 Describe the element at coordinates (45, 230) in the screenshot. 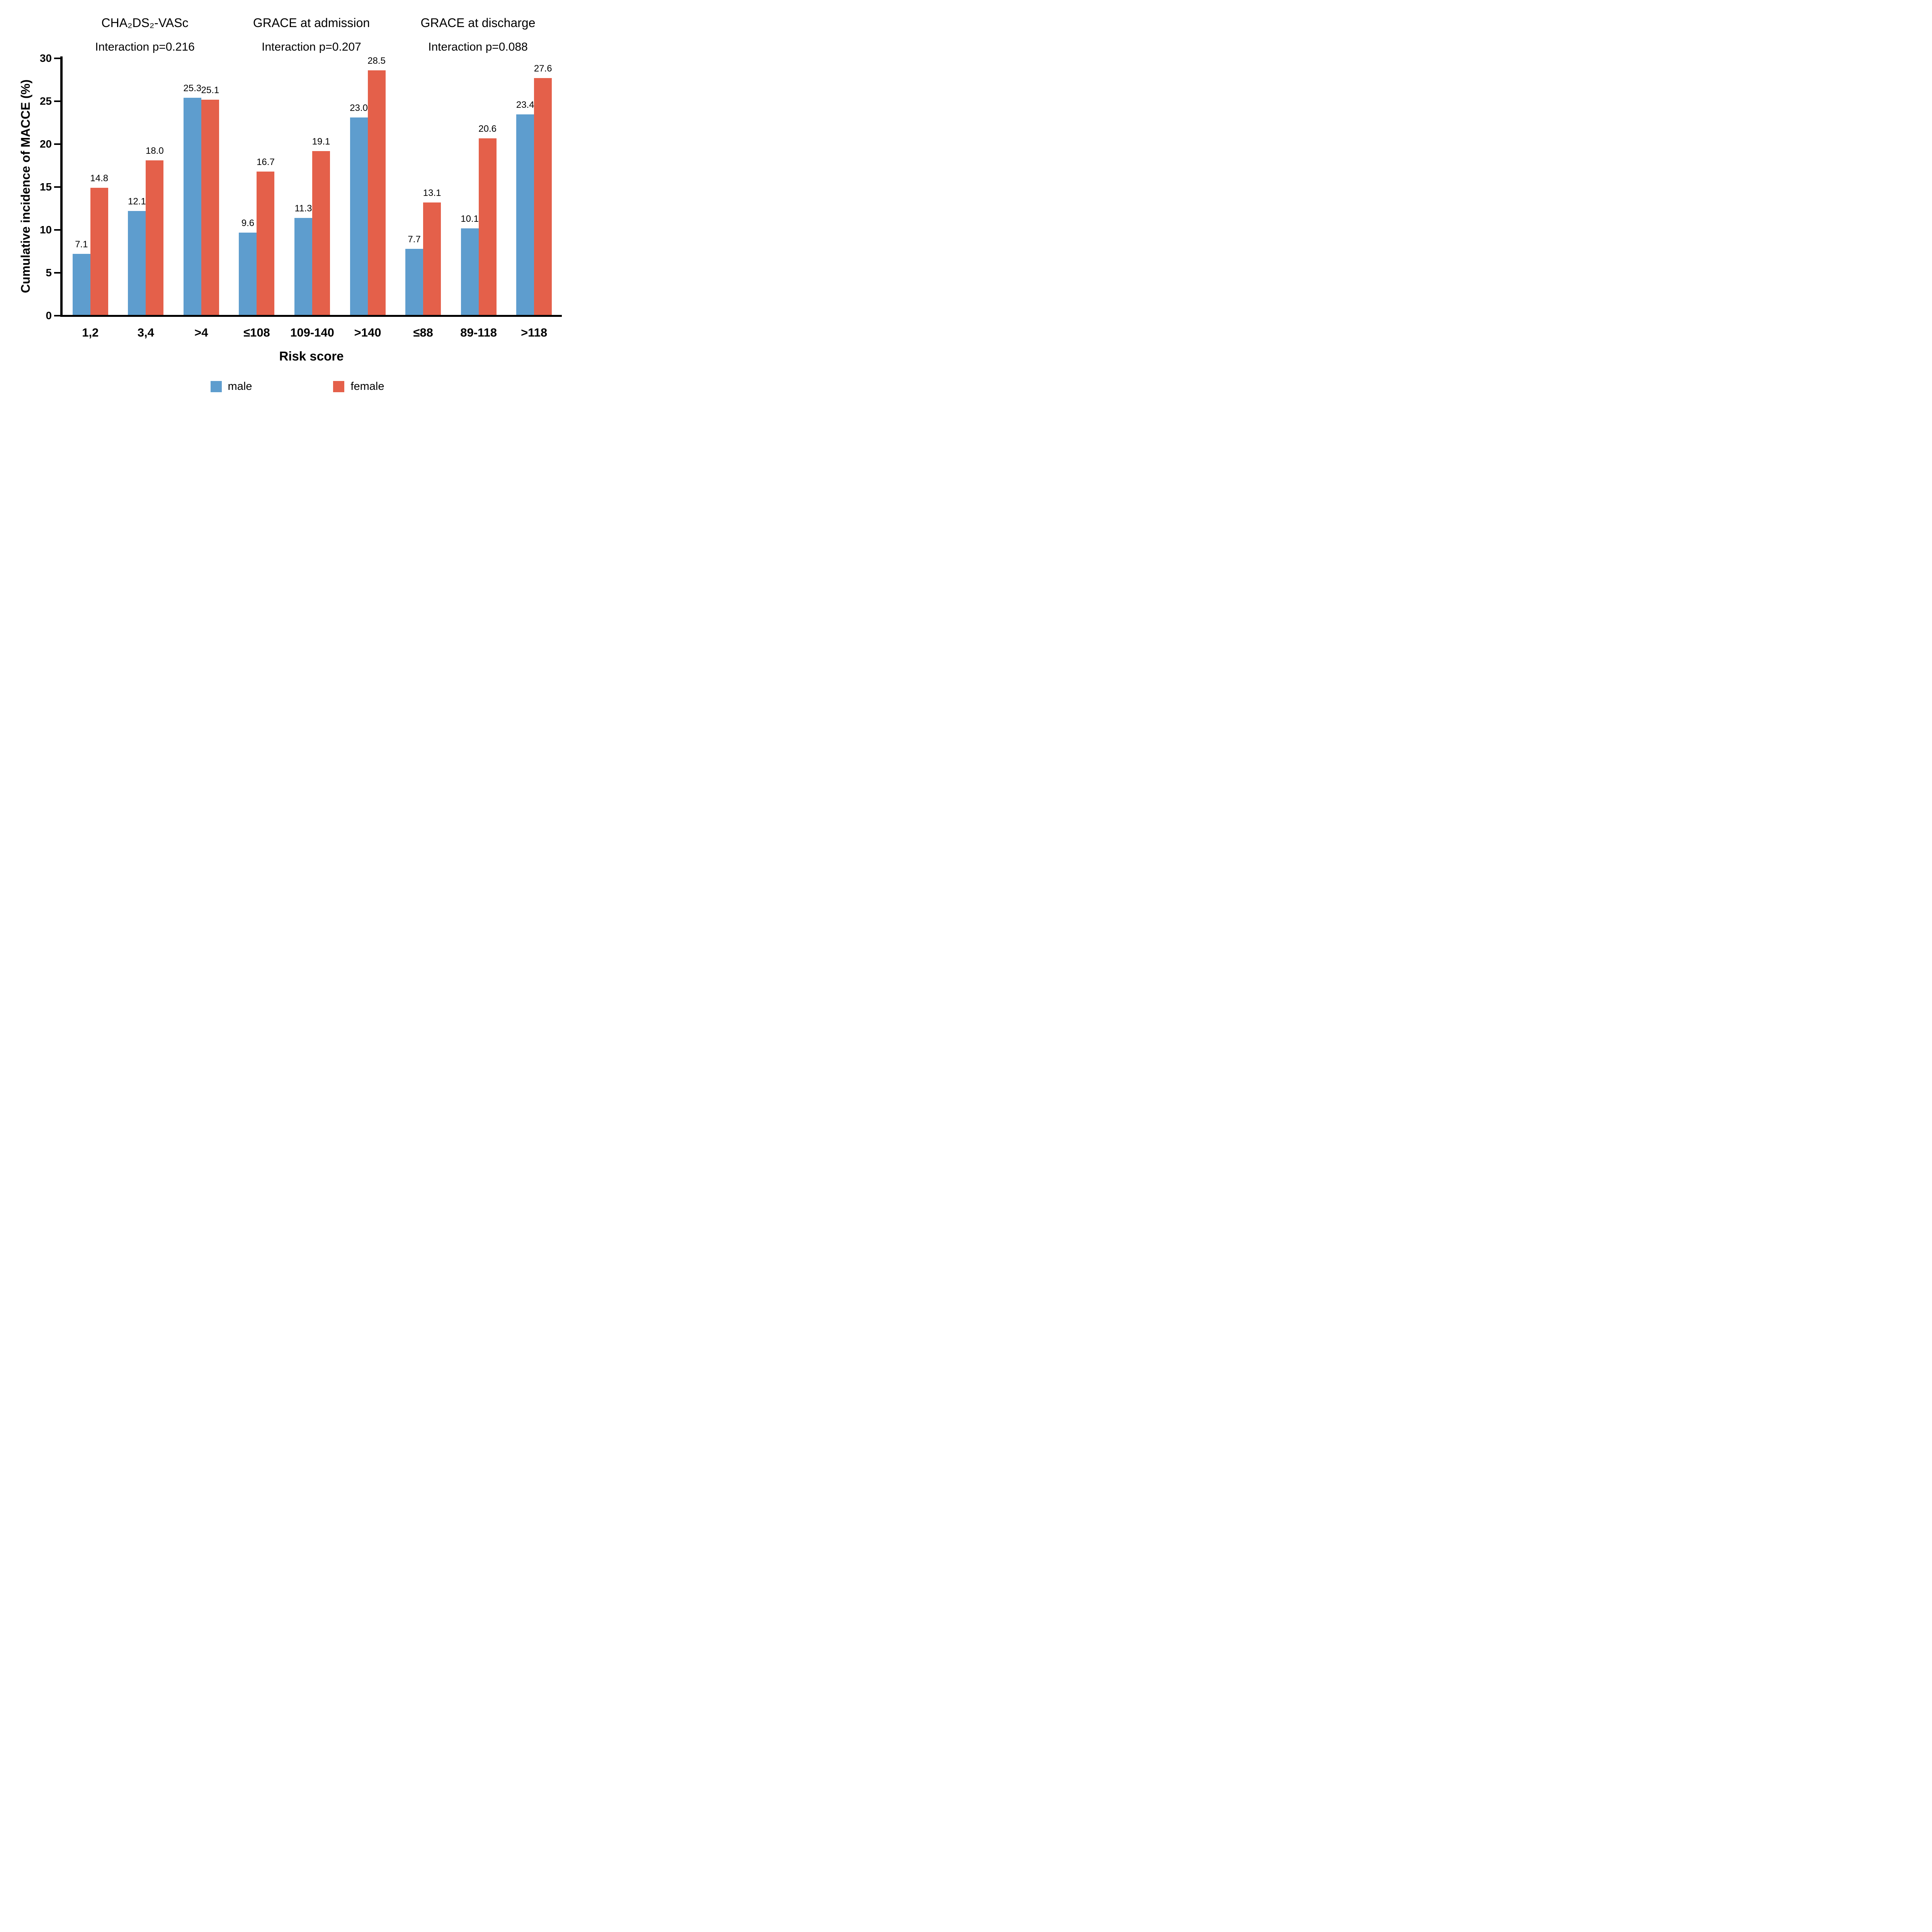

I see `y-tick-label: 10` at that location.